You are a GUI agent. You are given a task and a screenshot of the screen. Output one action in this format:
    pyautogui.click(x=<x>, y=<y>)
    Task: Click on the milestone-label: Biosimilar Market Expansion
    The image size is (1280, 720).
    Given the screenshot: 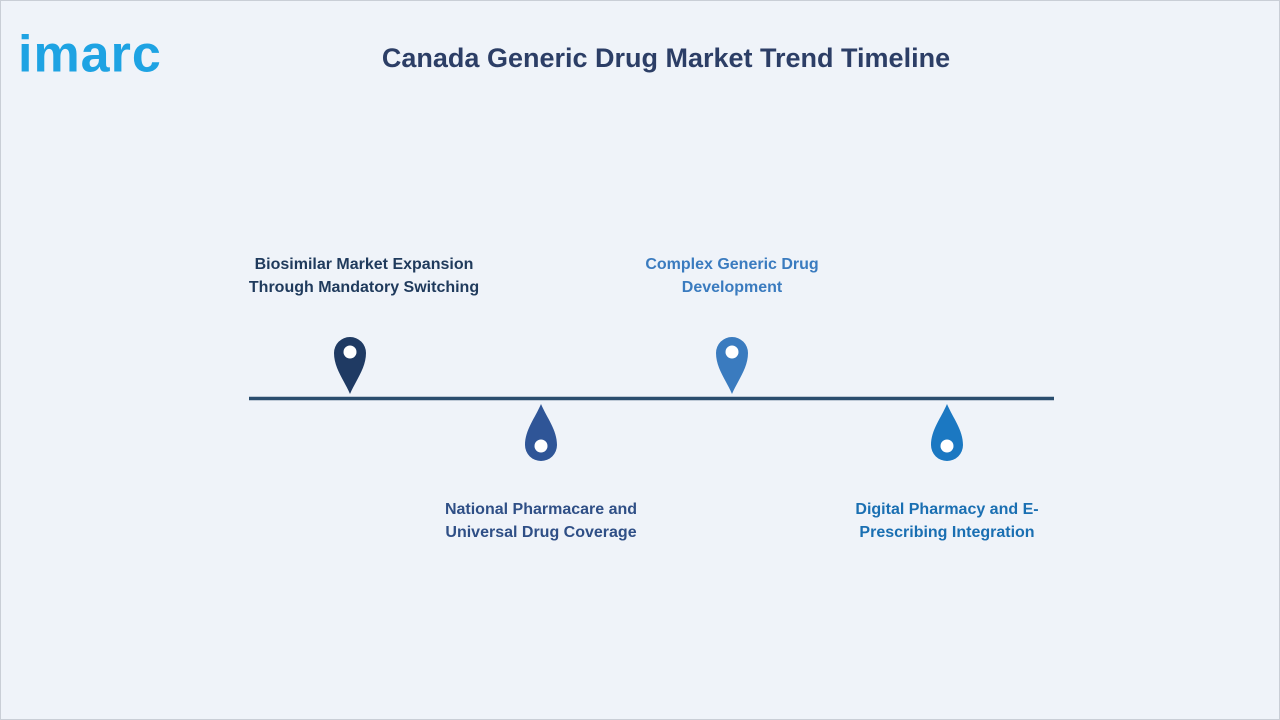 What is the action you would take?
    pyautogui.click(x=364, y=264)
    